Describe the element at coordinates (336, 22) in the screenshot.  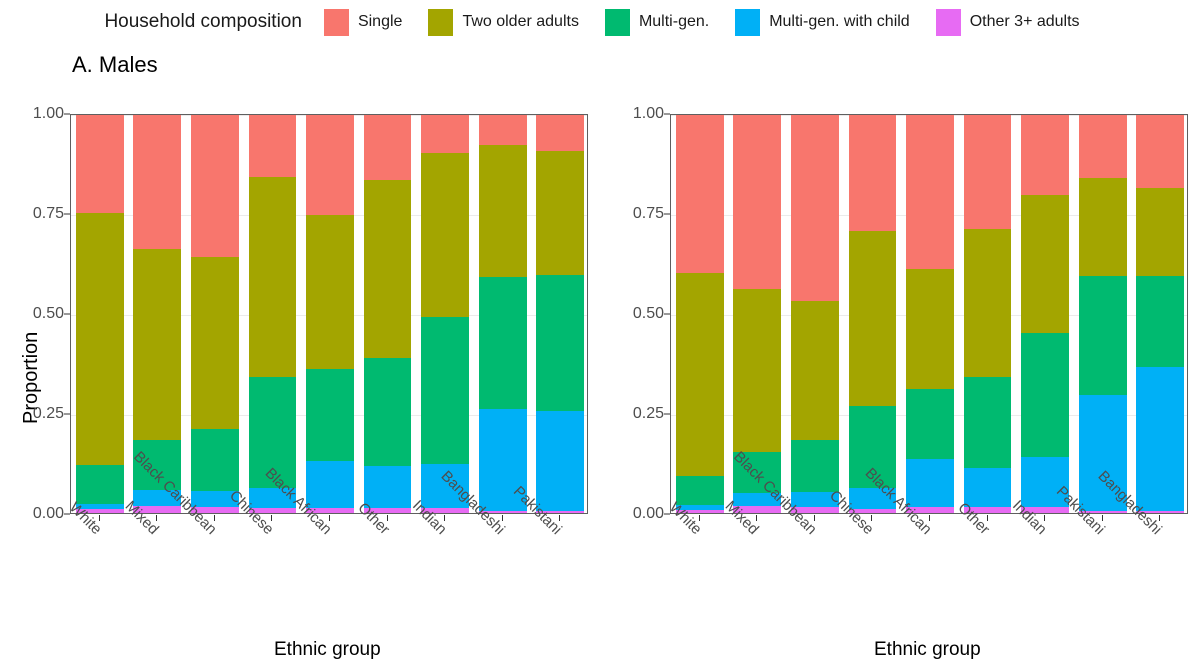
I see `legend-swatch-single` at that location.